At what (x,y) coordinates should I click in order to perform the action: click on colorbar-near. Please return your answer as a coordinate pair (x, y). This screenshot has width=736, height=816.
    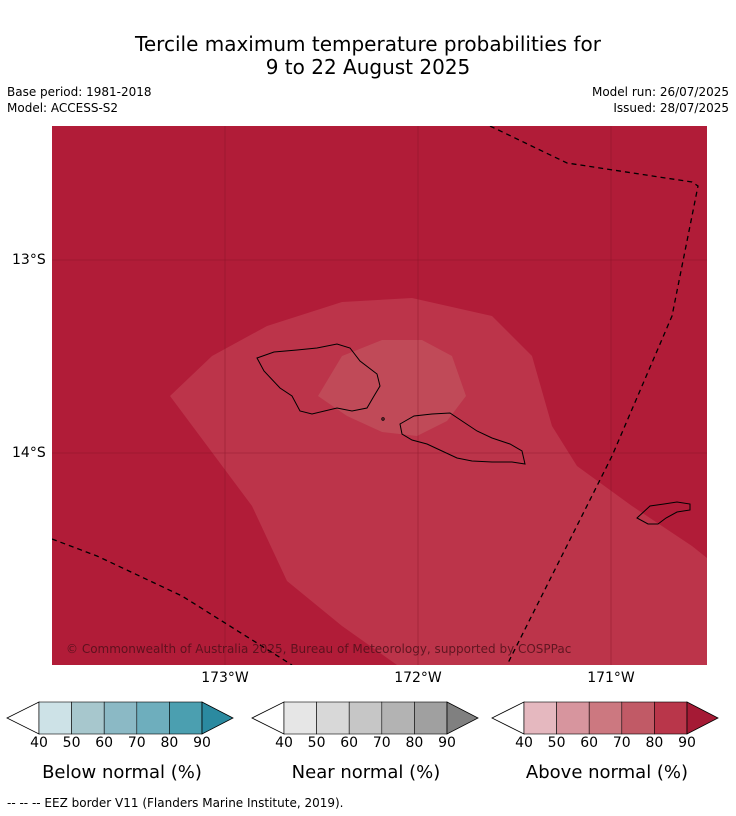
    Looking at the image, I should click on (365, 718).